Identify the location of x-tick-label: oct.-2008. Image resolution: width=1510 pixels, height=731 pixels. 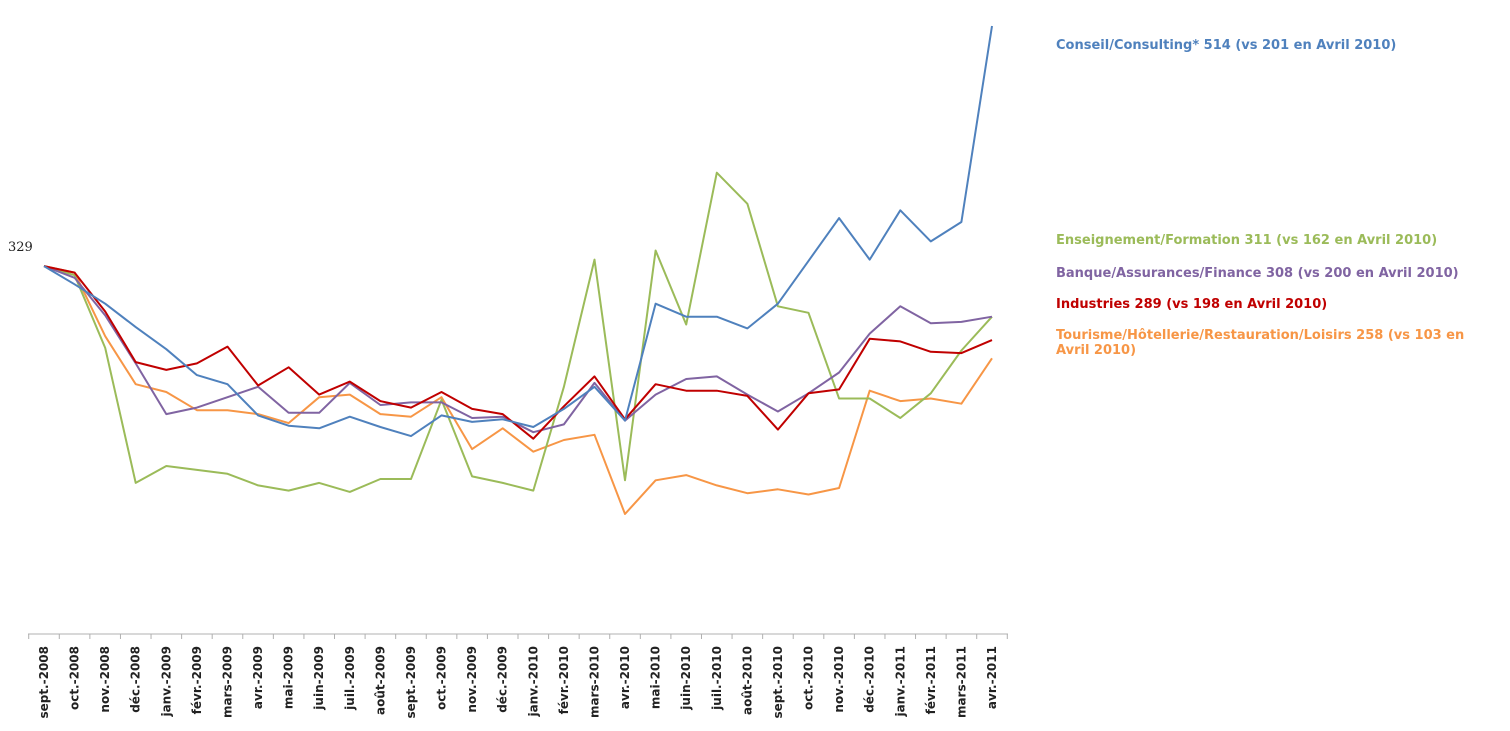
(75, 678).